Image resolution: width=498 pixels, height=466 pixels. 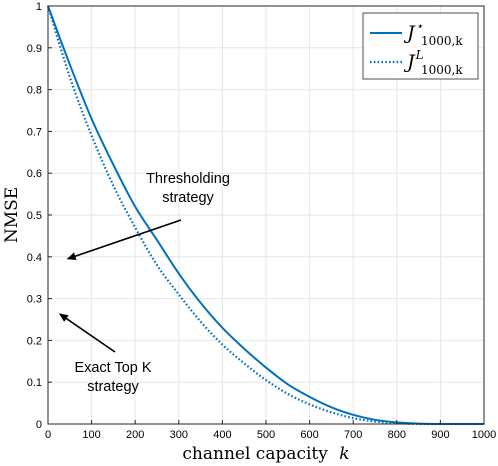 What do you see at coordinates (266, 435) in the screenshot?
I see `x-tick-label-5: 500` at bounding box center [266, 435].